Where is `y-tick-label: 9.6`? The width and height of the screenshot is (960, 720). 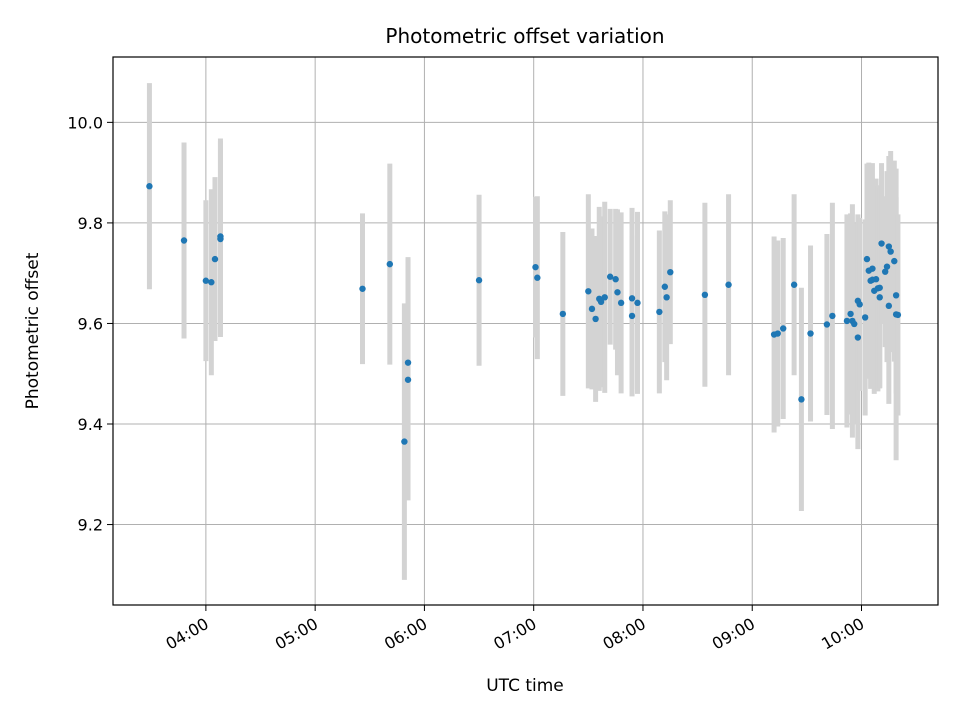
y-tick-label: 9.6 is located at coordinates (90, 323).